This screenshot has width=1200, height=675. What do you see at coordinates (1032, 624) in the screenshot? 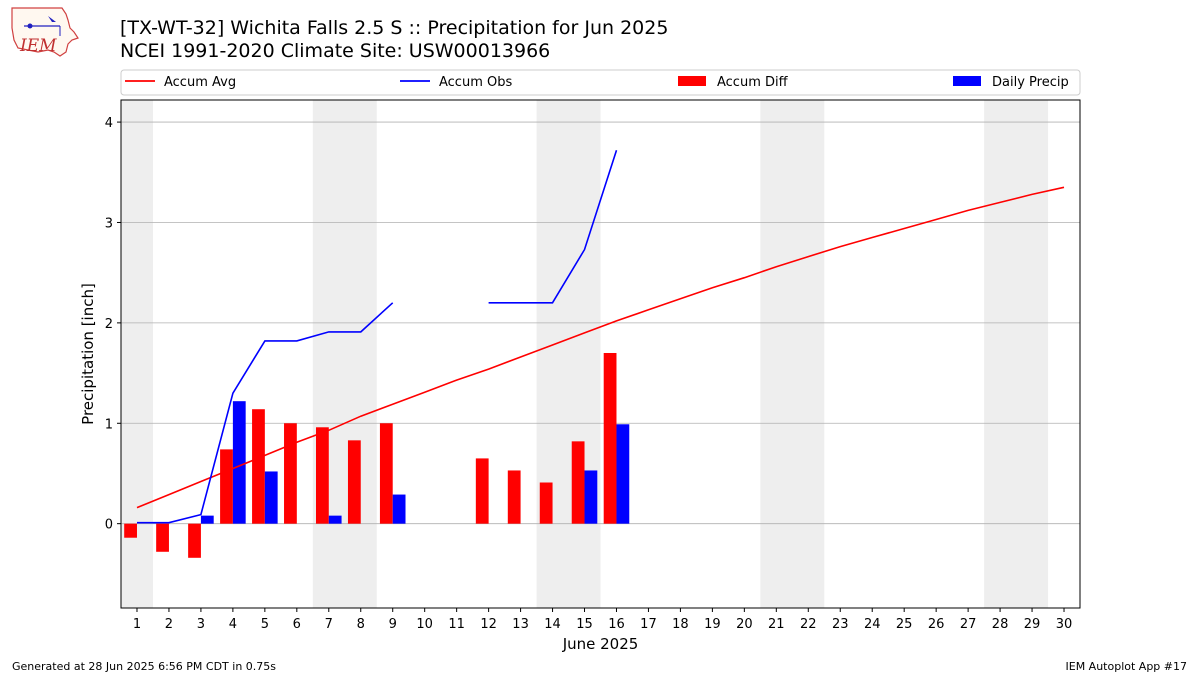
I see `x-tick-label: 29` at bounding box center [1032, 624].